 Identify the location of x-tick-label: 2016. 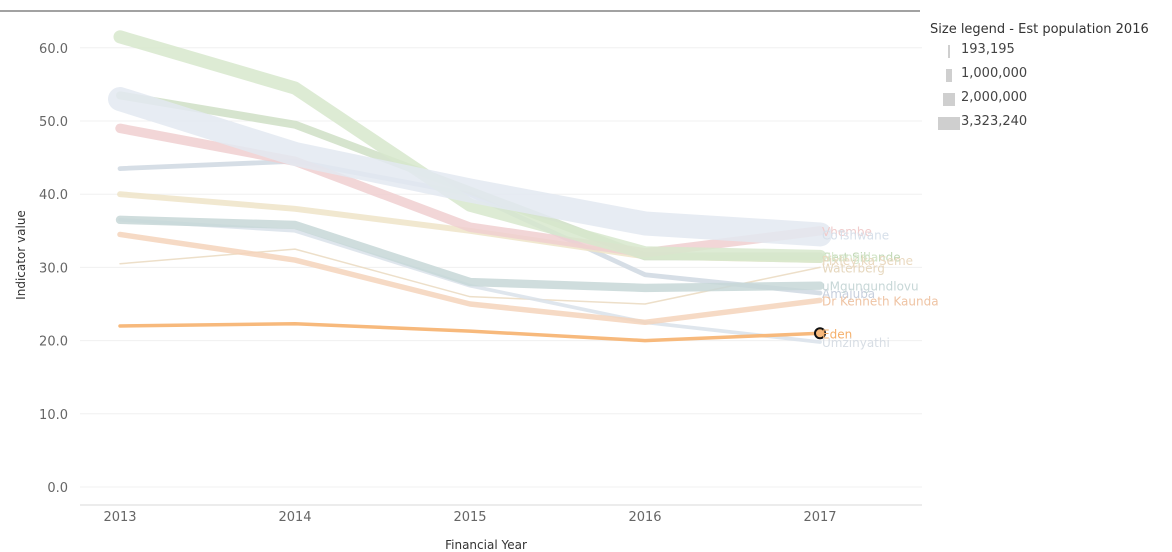
(644, 517).